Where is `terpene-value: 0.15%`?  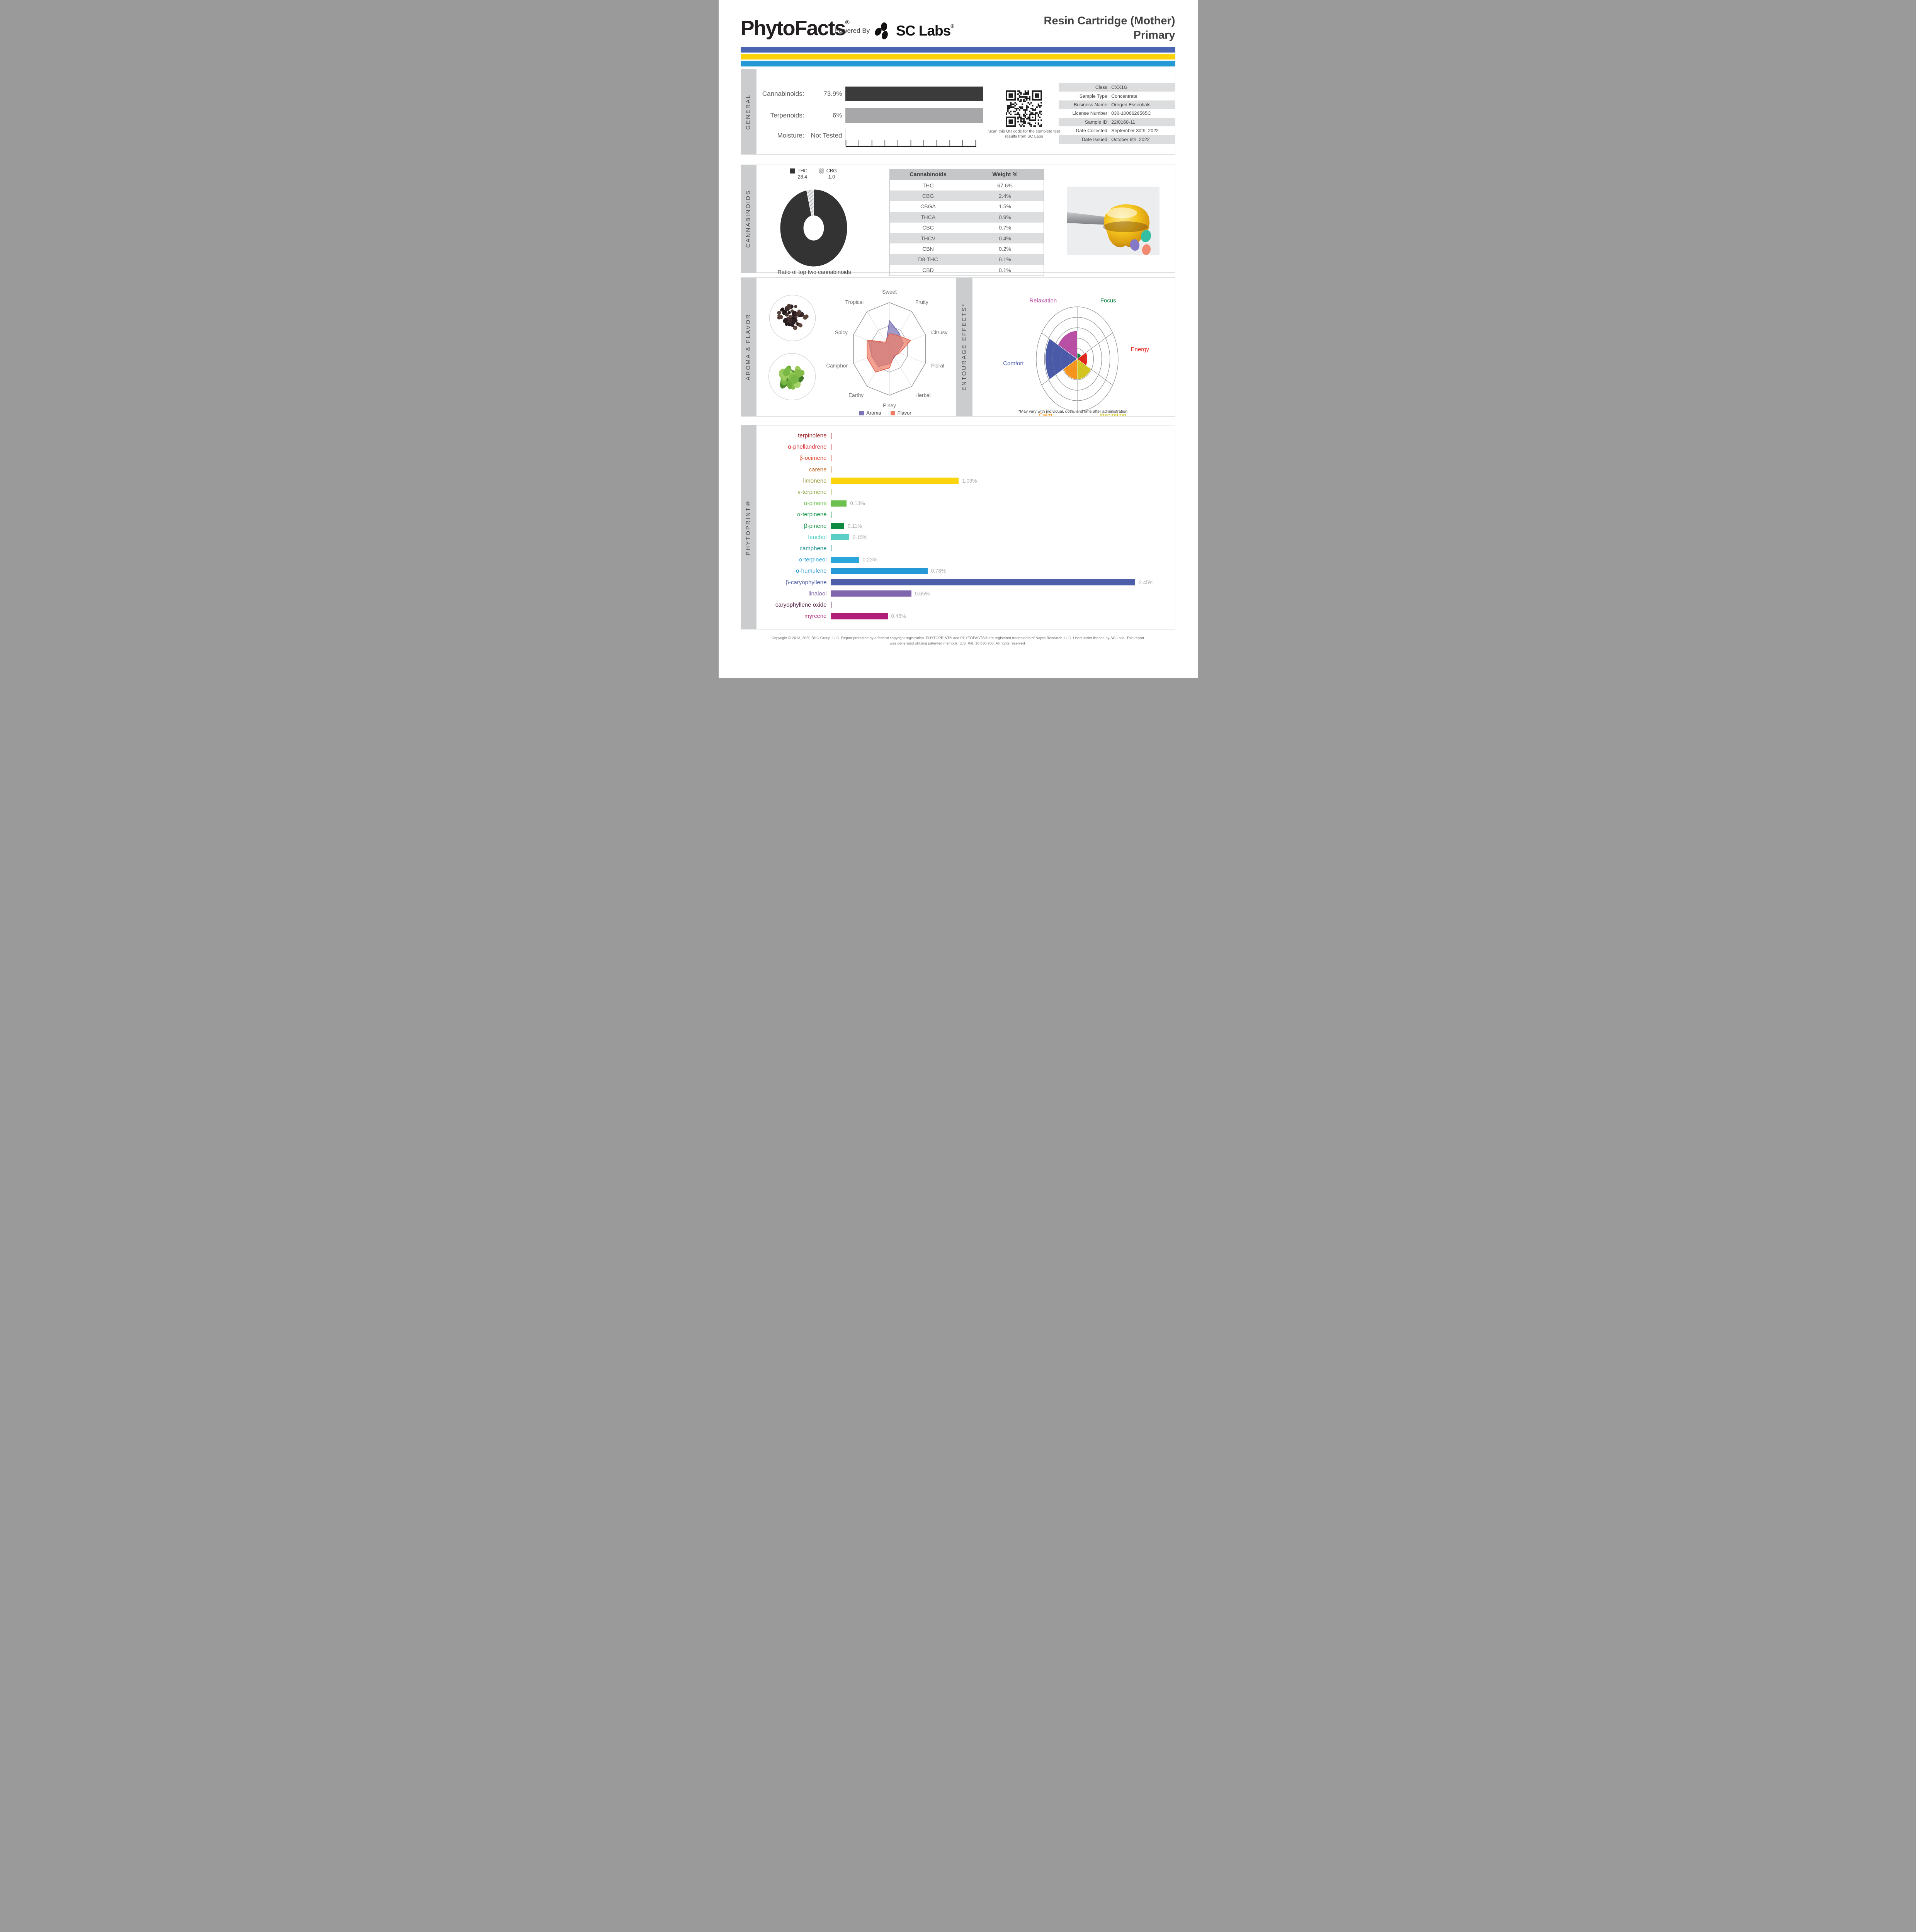
terpene-value: 0.15% is located at coordinates (860, 537).